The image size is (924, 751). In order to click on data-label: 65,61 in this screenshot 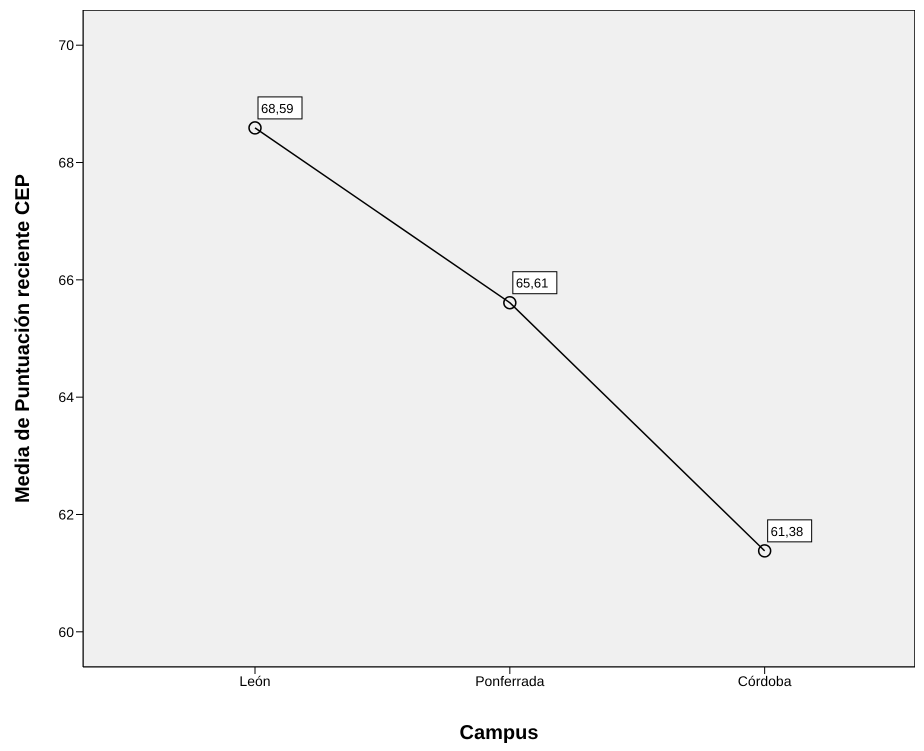, I will do `click(532, 283)`.